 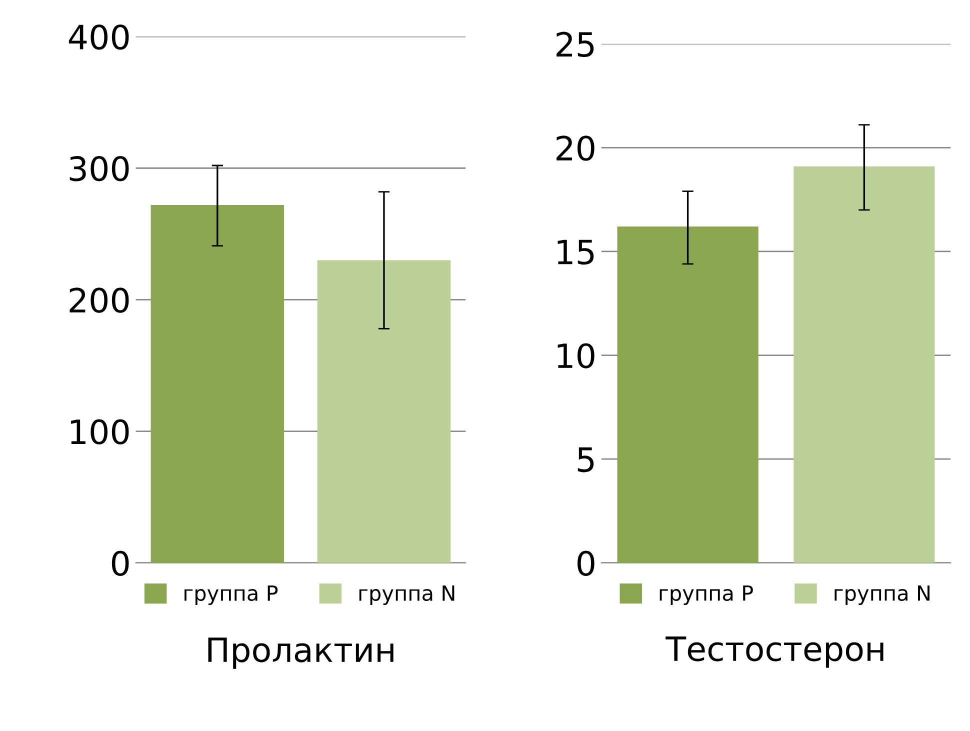 What do you see at coordinates (586, 459) in the screenshot?
I see `y-tick-label: 5` at bounding box center [586, 459].